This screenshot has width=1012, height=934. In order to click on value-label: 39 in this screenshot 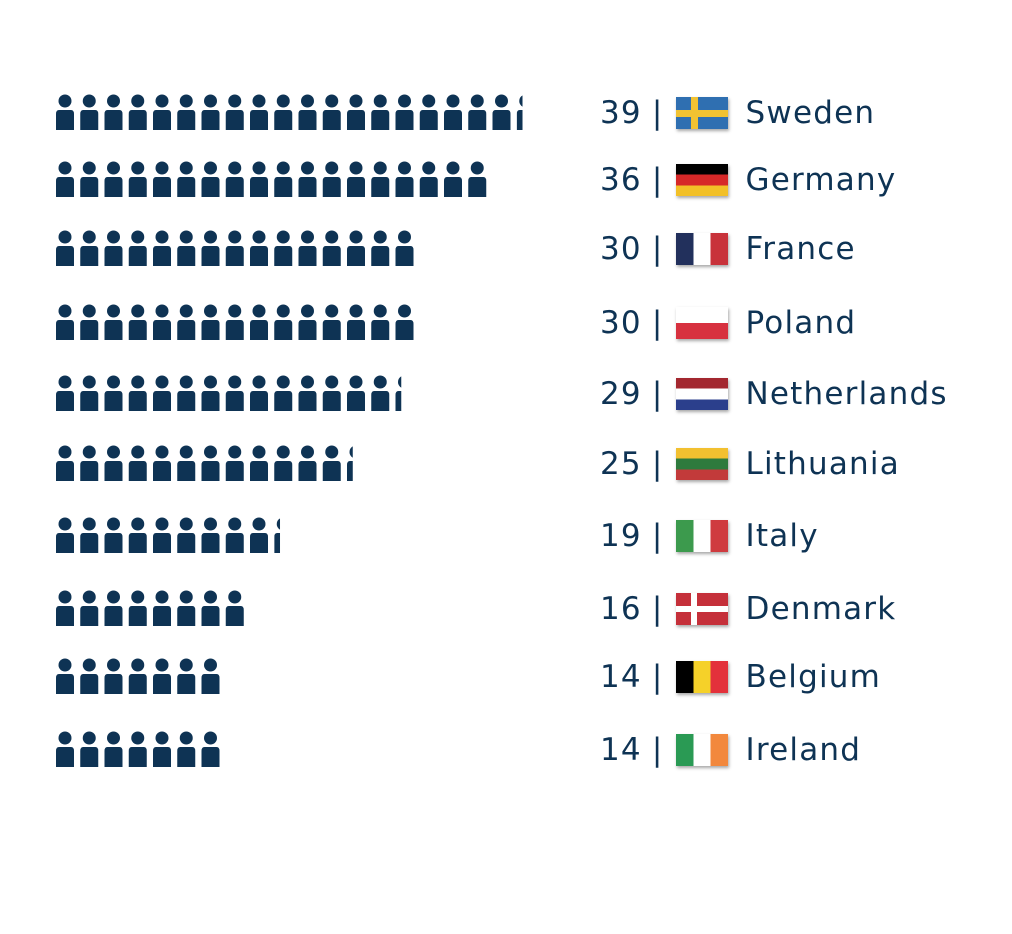, I will do `click(621, 113)`.